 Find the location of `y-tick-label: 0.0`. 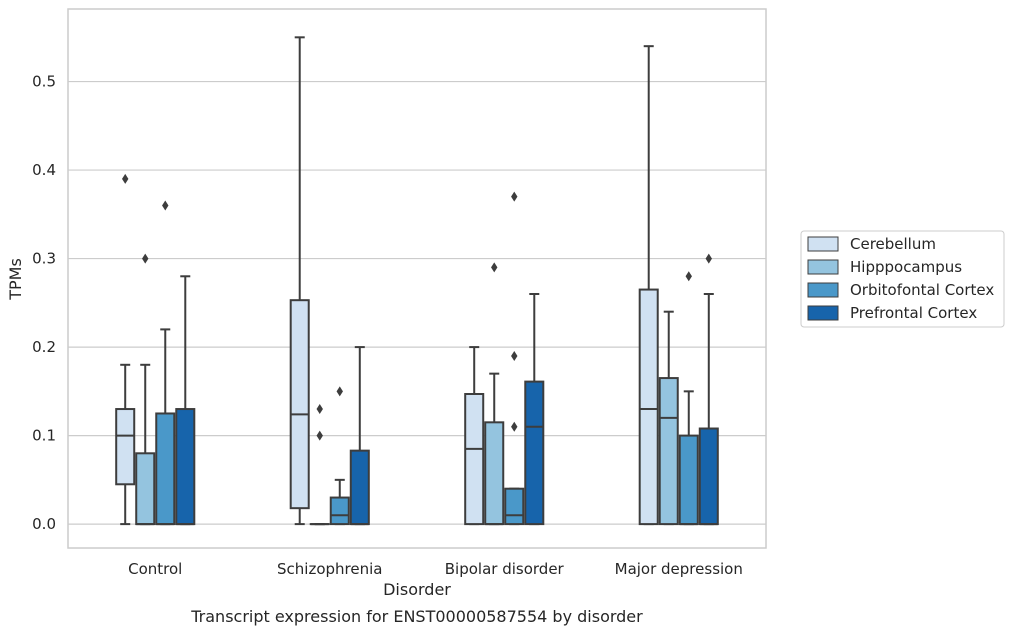

y-tick-label: 0.0 is located at coordinates (44, 524).